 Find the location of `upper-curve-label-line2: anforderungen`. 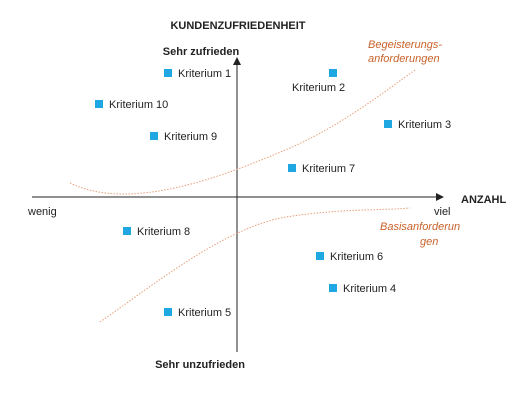

upper-curve-label-line2: anforderungen is located at coordinates (404, 59).